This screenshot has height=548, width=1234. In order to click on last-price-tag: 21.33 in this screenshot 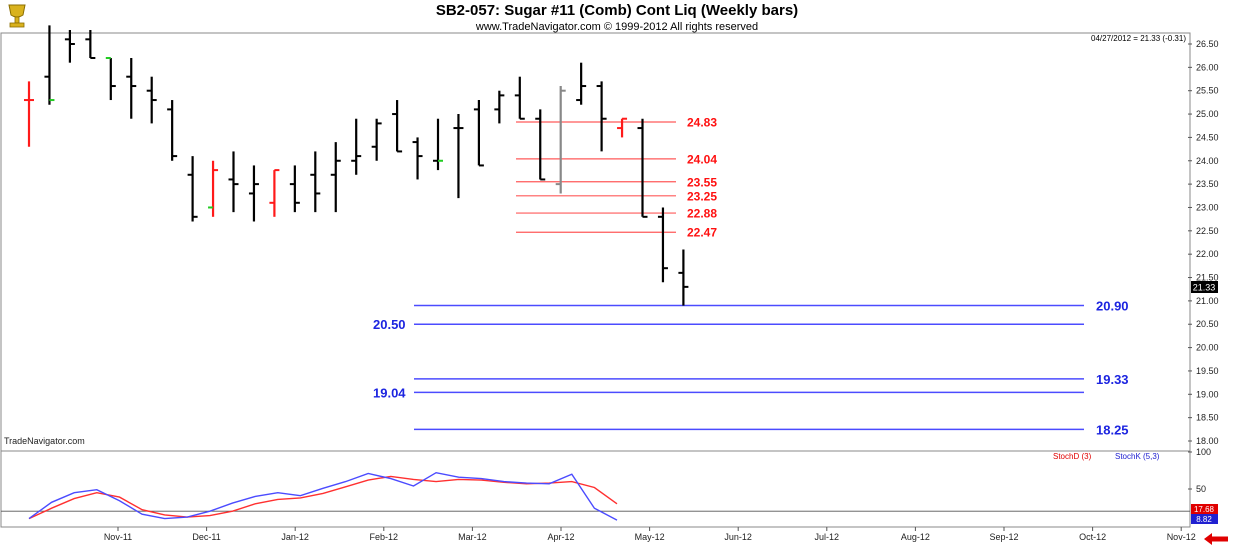, I will do `click(1204, 287)`.